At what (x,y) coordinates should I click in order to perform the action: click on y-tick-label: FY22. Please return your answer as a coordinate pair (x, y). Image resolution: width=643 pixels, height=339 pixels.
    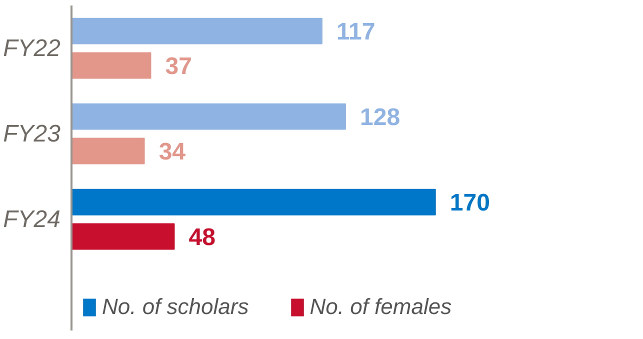
    Looking at the image, I should click on (32, 48).